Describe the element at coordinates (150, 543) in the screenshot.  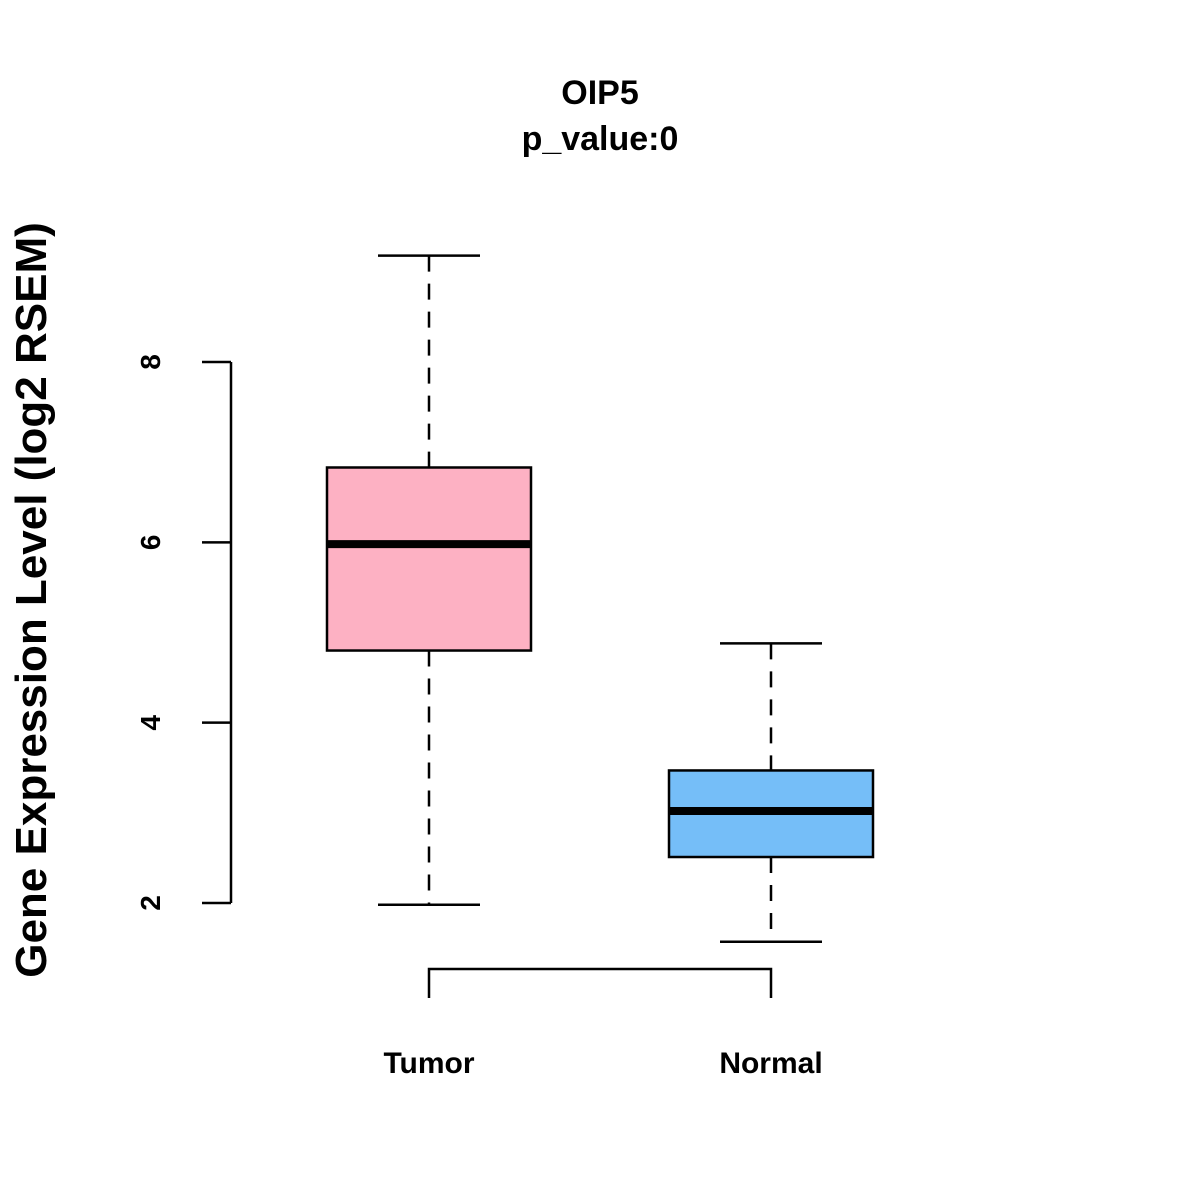
I see `y-tick-label-6: 6` at that location.